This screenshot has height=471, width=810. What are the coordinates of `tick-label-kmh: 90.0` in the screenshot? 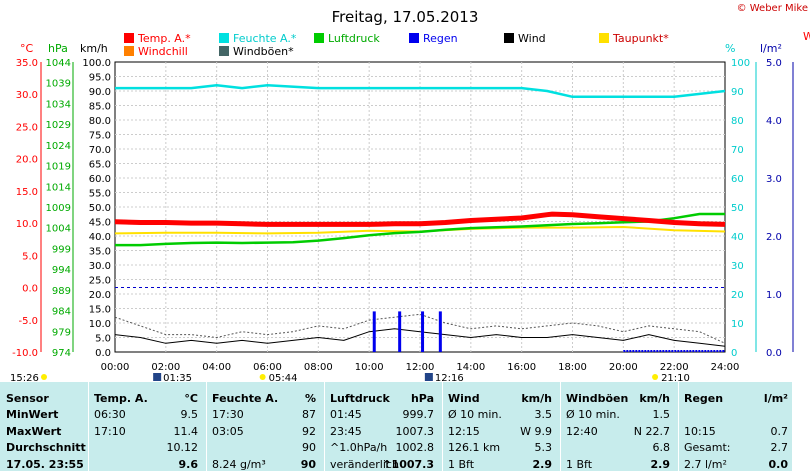 It's located at (100, 92).